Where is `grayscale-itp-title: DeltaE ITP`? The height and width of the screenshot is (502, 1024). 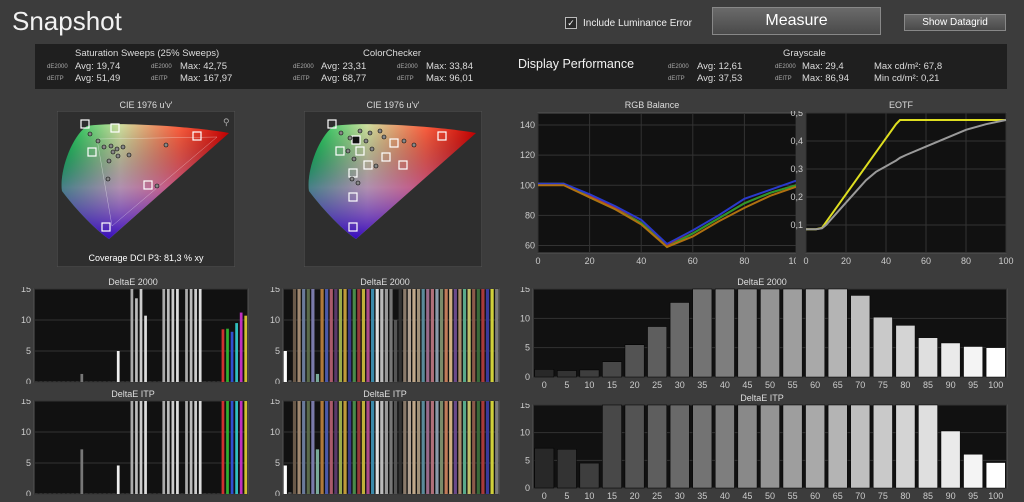
grayscale-itp-title: DeltaE ITP is located at coordinates (762, 398).